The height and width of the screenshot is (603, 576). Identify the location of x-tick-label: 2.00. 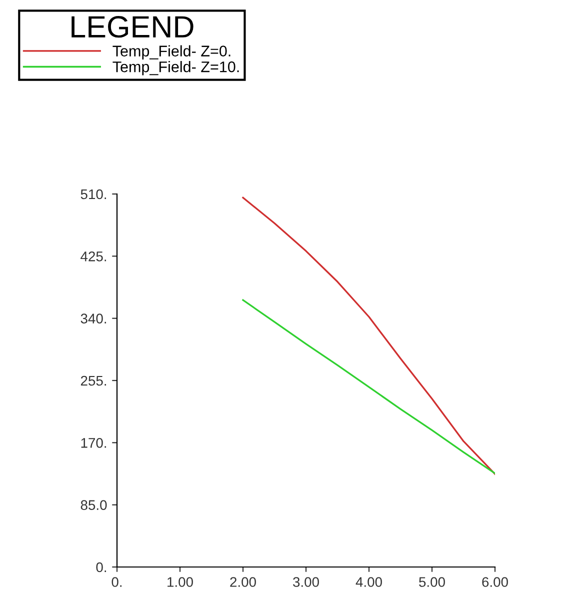
(243, 582).